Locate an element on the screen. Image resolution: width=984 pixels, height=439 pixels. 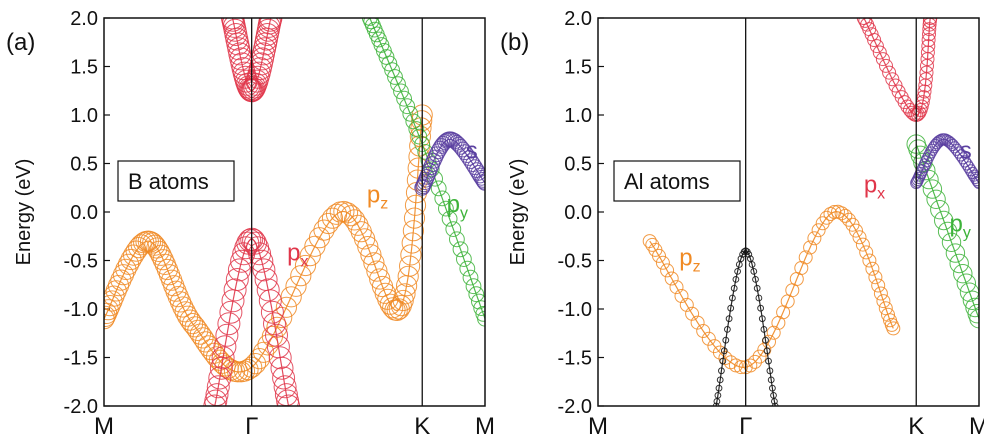
band-line is located at coordinates (453, 163).